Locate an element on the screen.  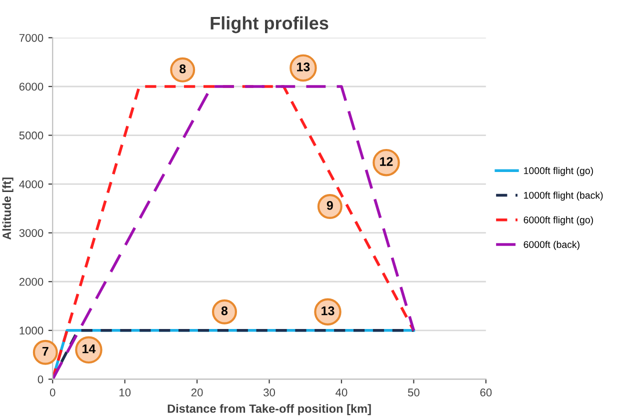
y-tick-label: 4000 is located at coordinates (31, 184).